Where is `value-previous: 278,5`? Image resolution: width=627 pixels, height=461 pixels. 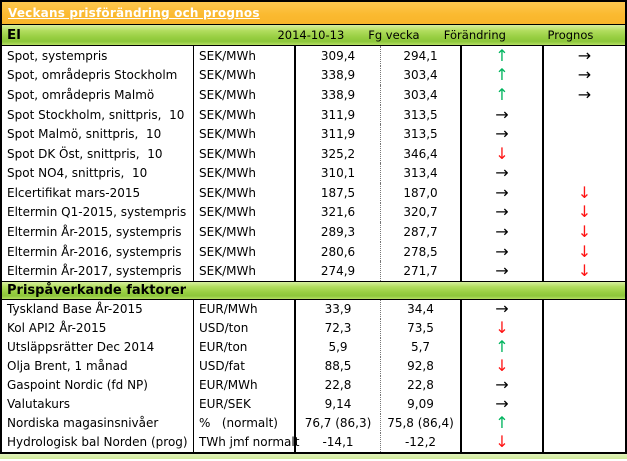 value-previous: 278,5 is located at coordinates (420, 251).